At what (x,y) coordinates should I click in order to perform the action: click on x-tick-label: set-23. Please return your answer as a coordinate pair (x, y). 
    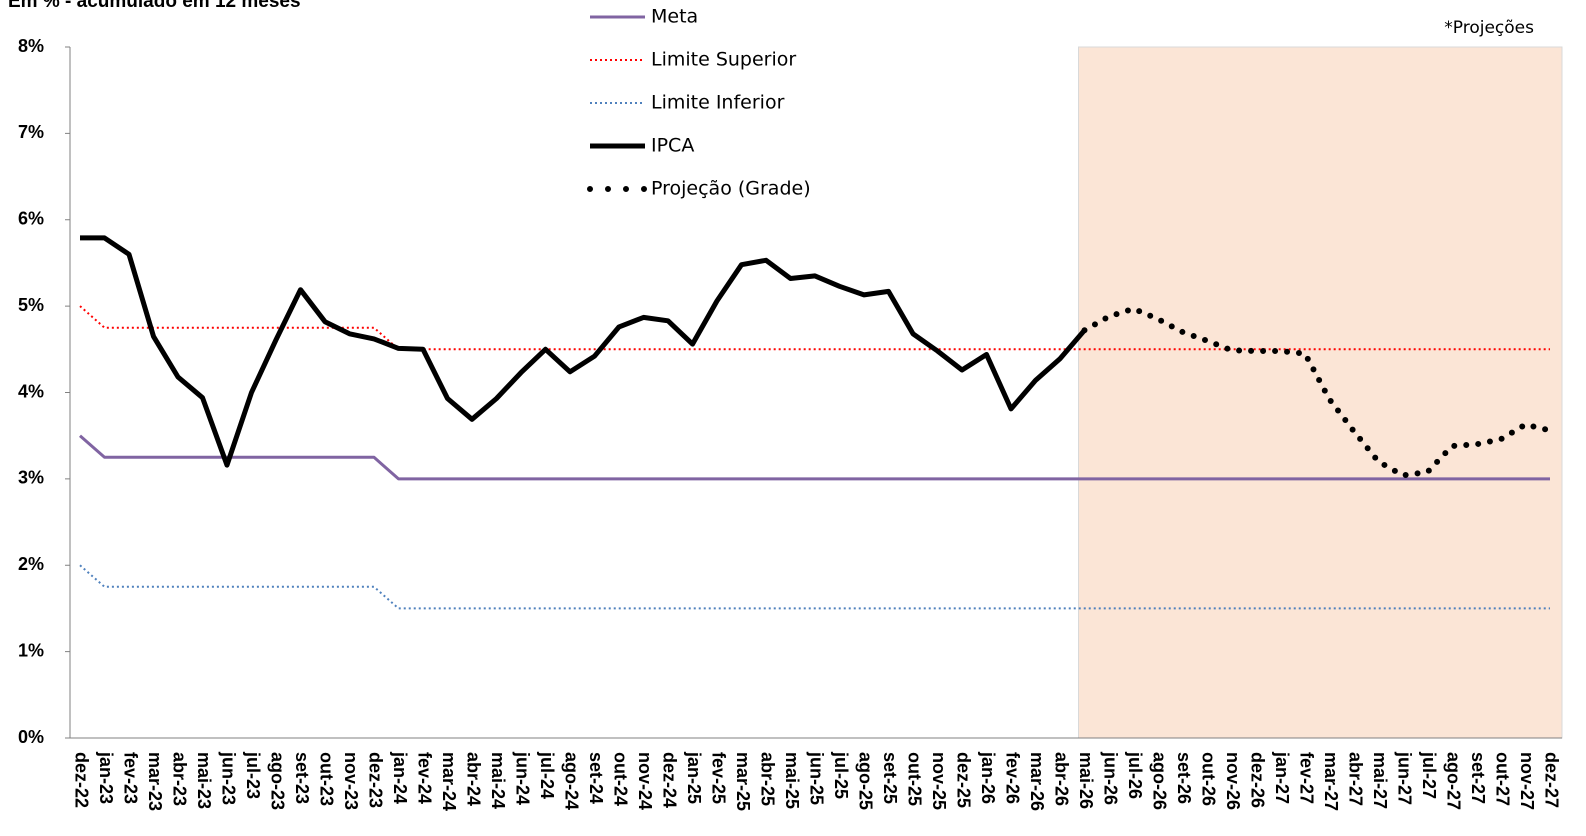
    Looking at the image, I should click on (302, 778).